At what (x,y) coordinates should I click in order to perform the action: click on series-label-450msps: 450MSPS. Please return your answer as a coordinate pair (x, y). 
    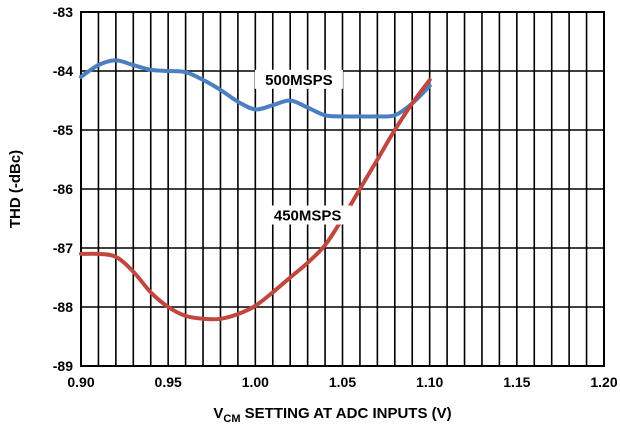
    Looking at the image, I should click on (308, 216).